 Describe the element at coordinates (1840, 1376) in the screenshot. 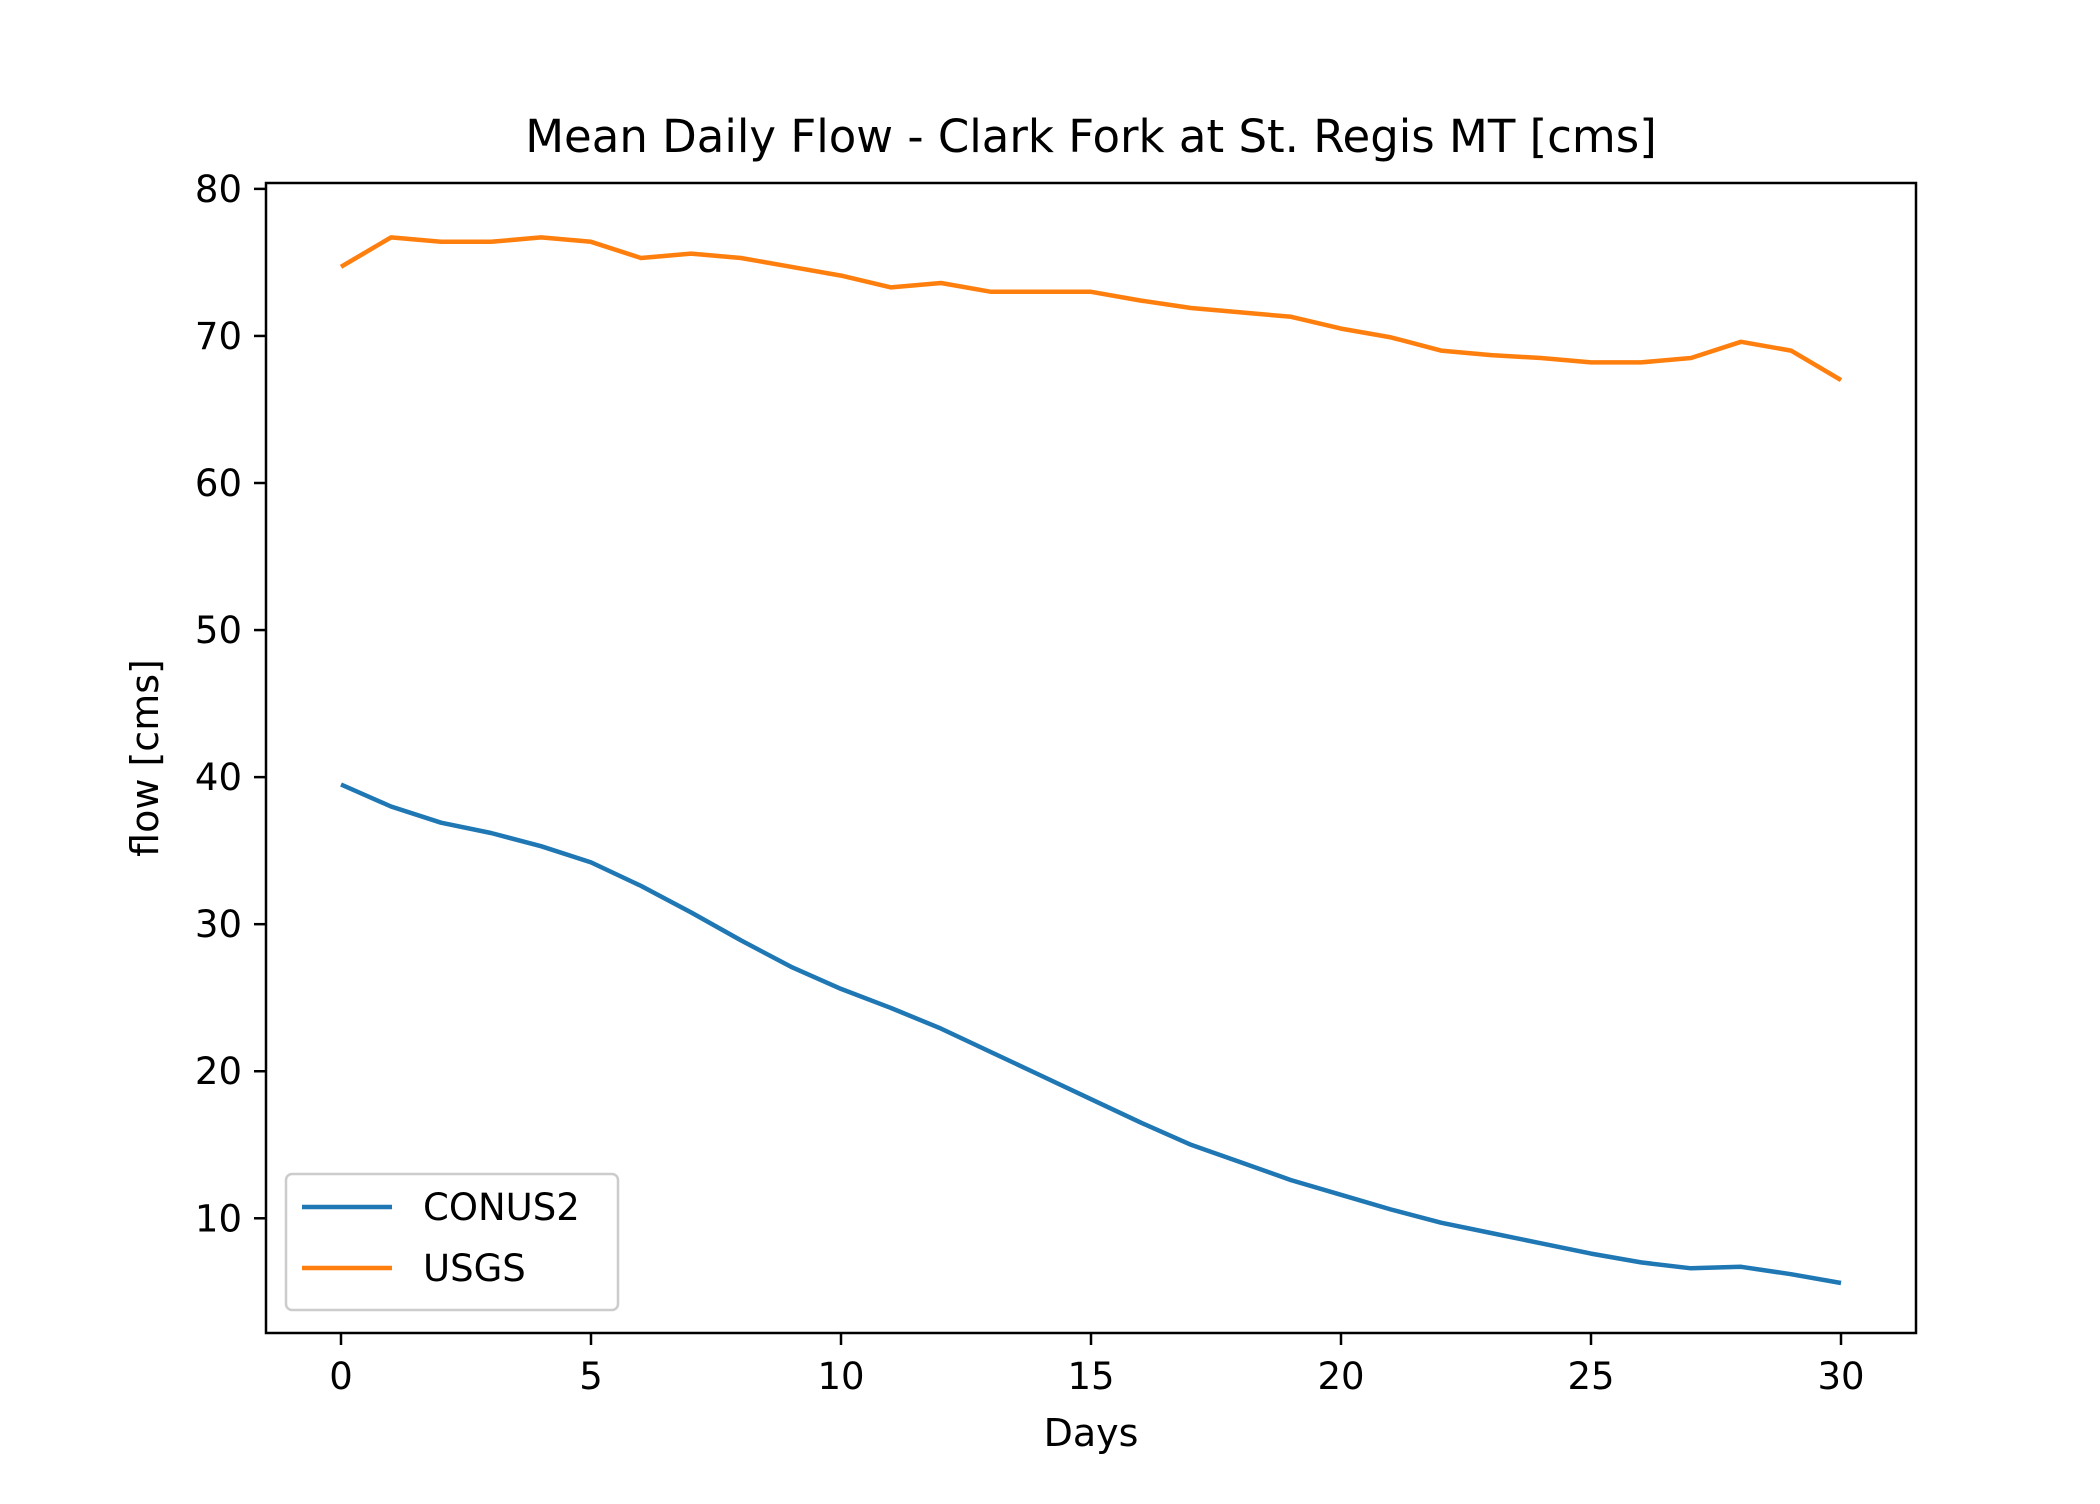

I see `x-tick-label: 30` at that location.